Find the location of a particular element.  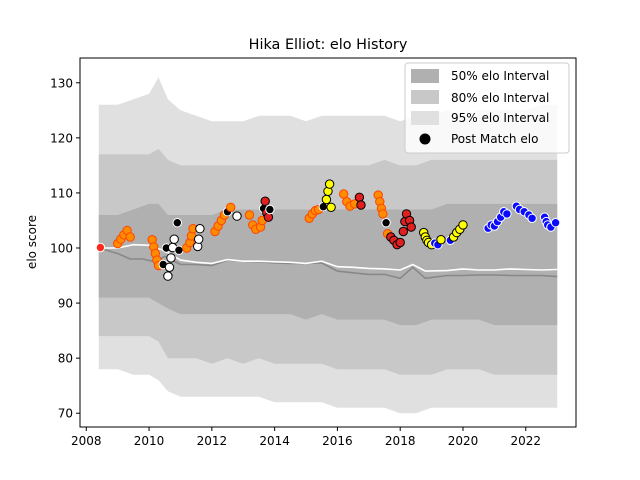

legend-label-80: 80% elo Interval is located at coordinates (500, 98).